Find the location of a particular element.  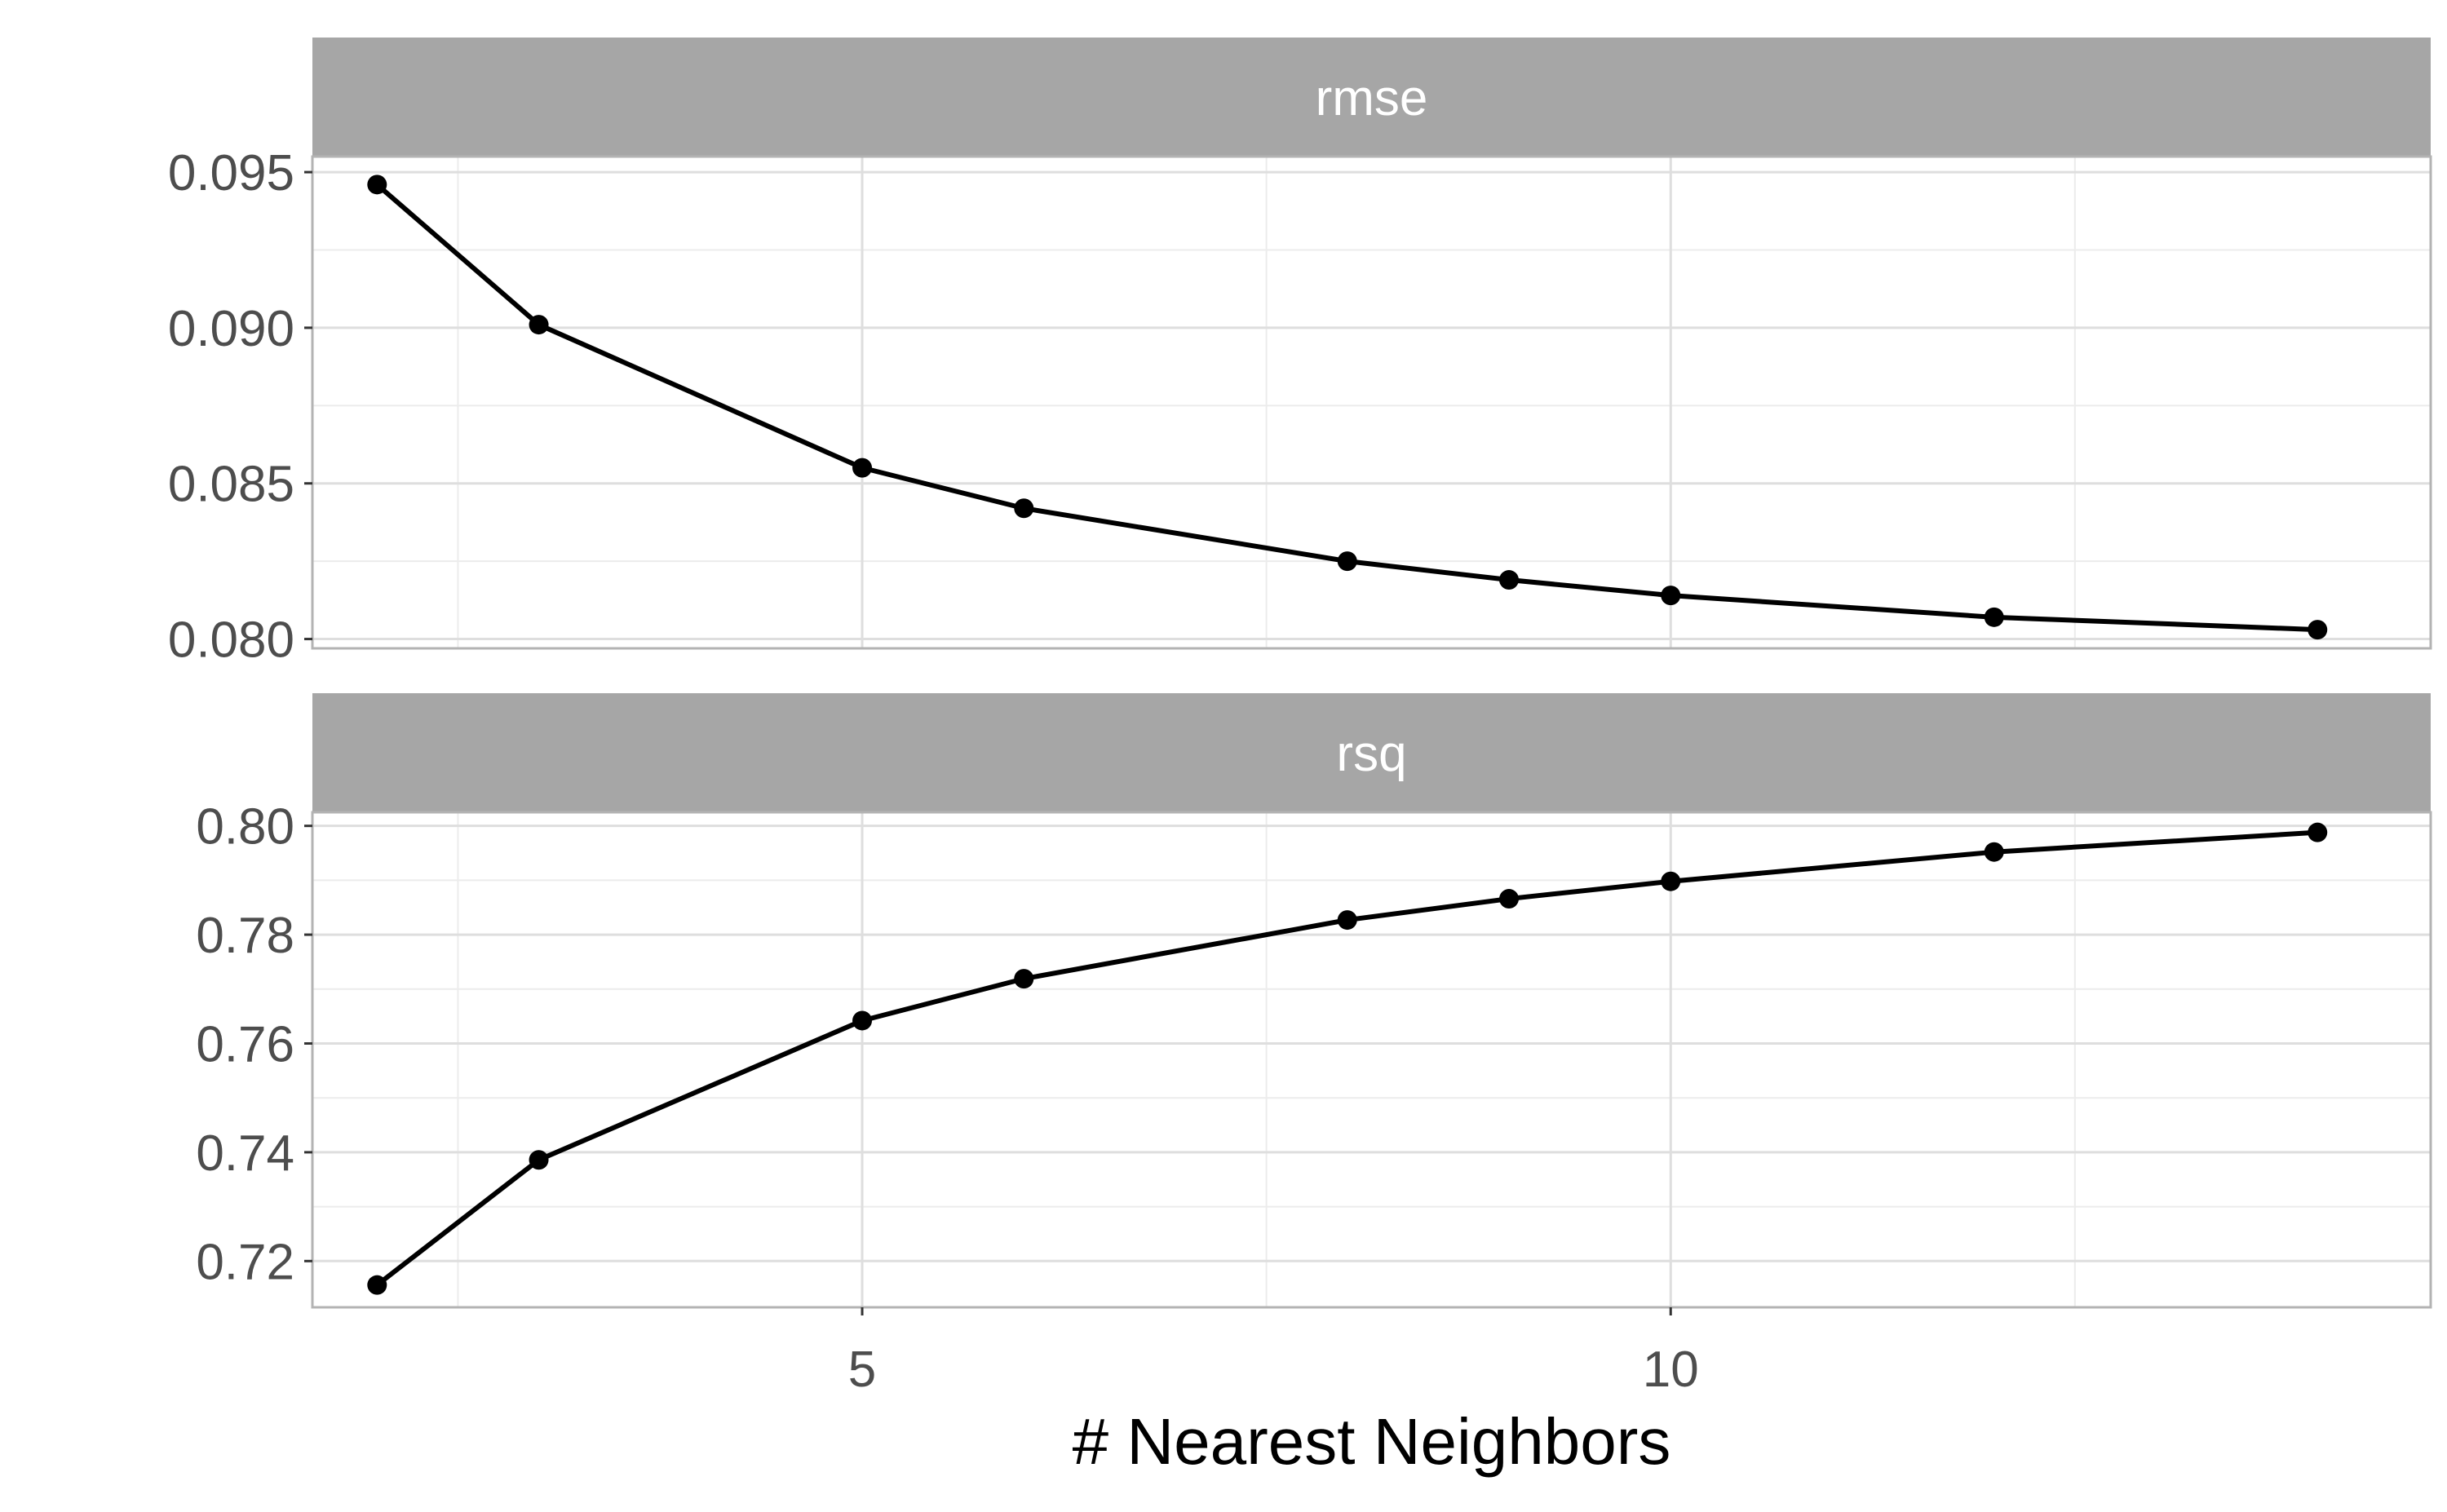

facet-strip-rsq is located at coordinates (1371, 752).